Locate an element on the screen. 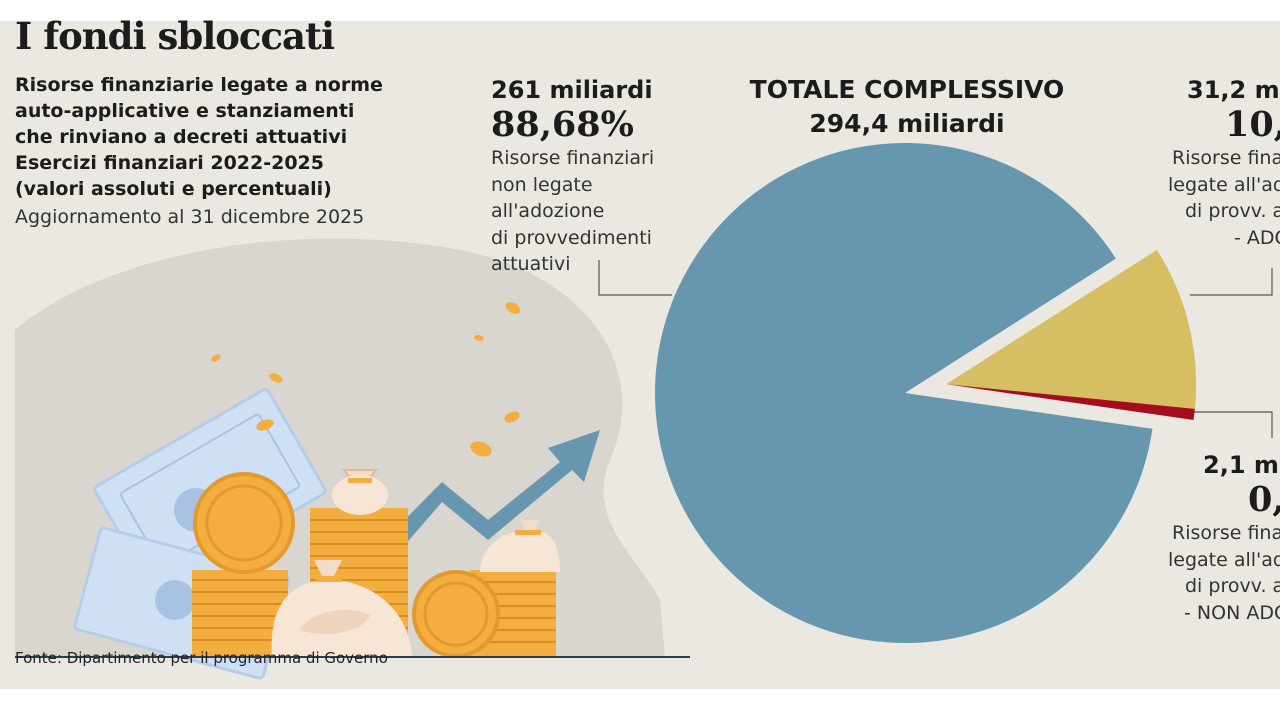 The image size is (1280, 702). slice1-desc-5: attuativi is located at coordinates (531, 264).